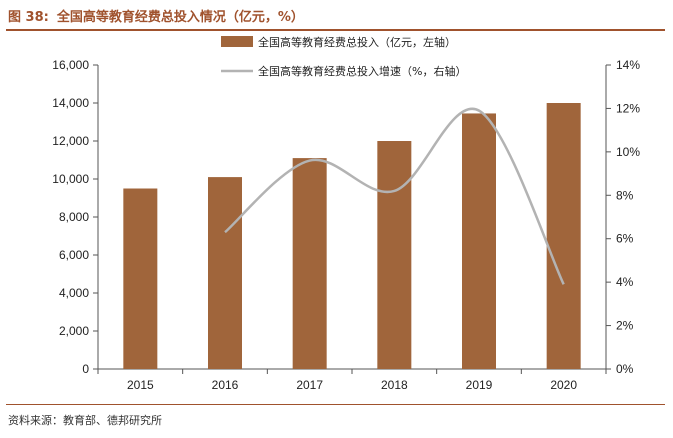 The image size is (673, 438). Describe the element at coordinates (625, 195) in the screenshot. I see `y-right-tick-label: 8%` at that location.